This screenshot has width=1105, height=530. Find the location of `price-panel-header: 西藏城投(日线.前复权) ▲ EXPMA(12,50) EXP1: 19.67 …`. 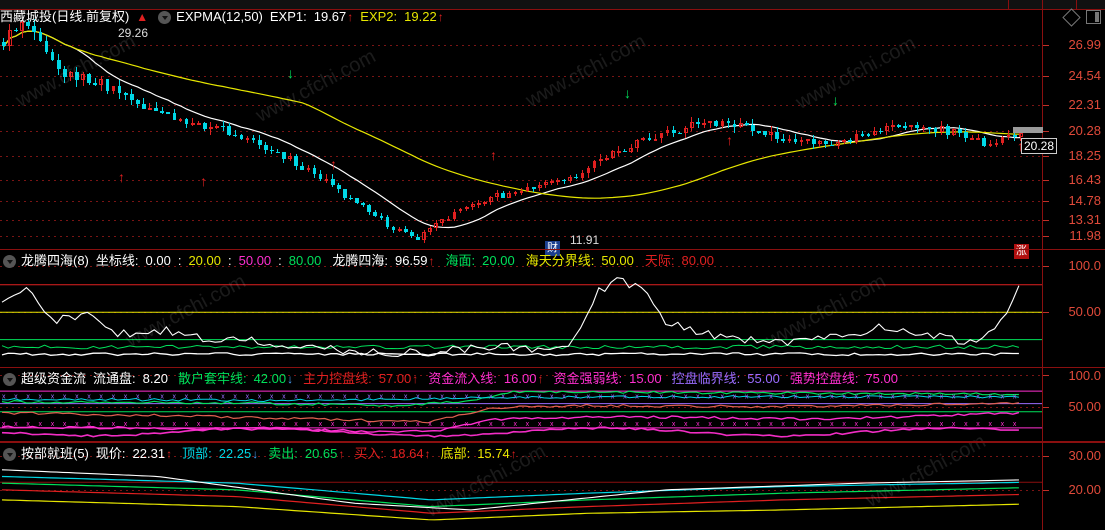

price-panel-header: 西藏城投(日线.前复权) ▲ EXPMA(12,50) EXP1: 19.67 … is located at coordinates (552, 17).